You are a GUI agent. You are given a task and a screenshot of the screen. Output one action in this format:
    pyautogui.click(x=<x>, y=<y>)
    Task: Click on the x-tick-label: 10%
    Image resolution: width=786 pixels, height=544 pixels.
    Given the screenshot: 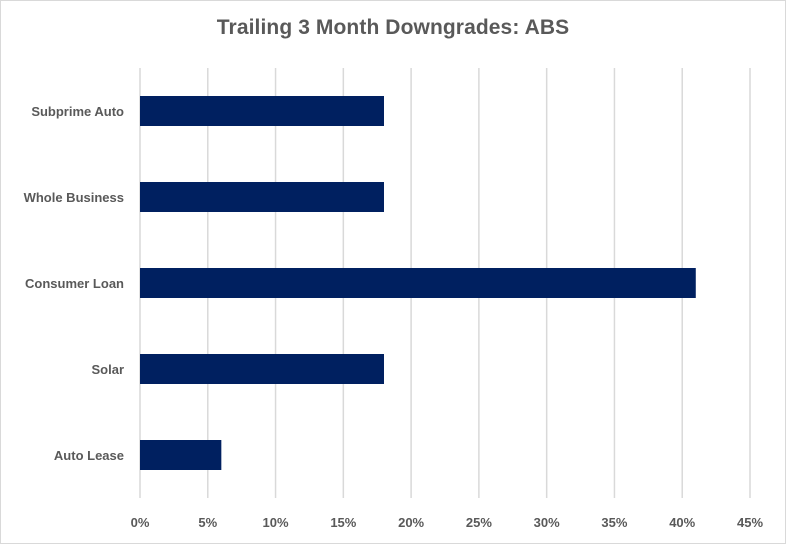 What is the action you would take?
    pyautogui.click(x=276, y=522)
    